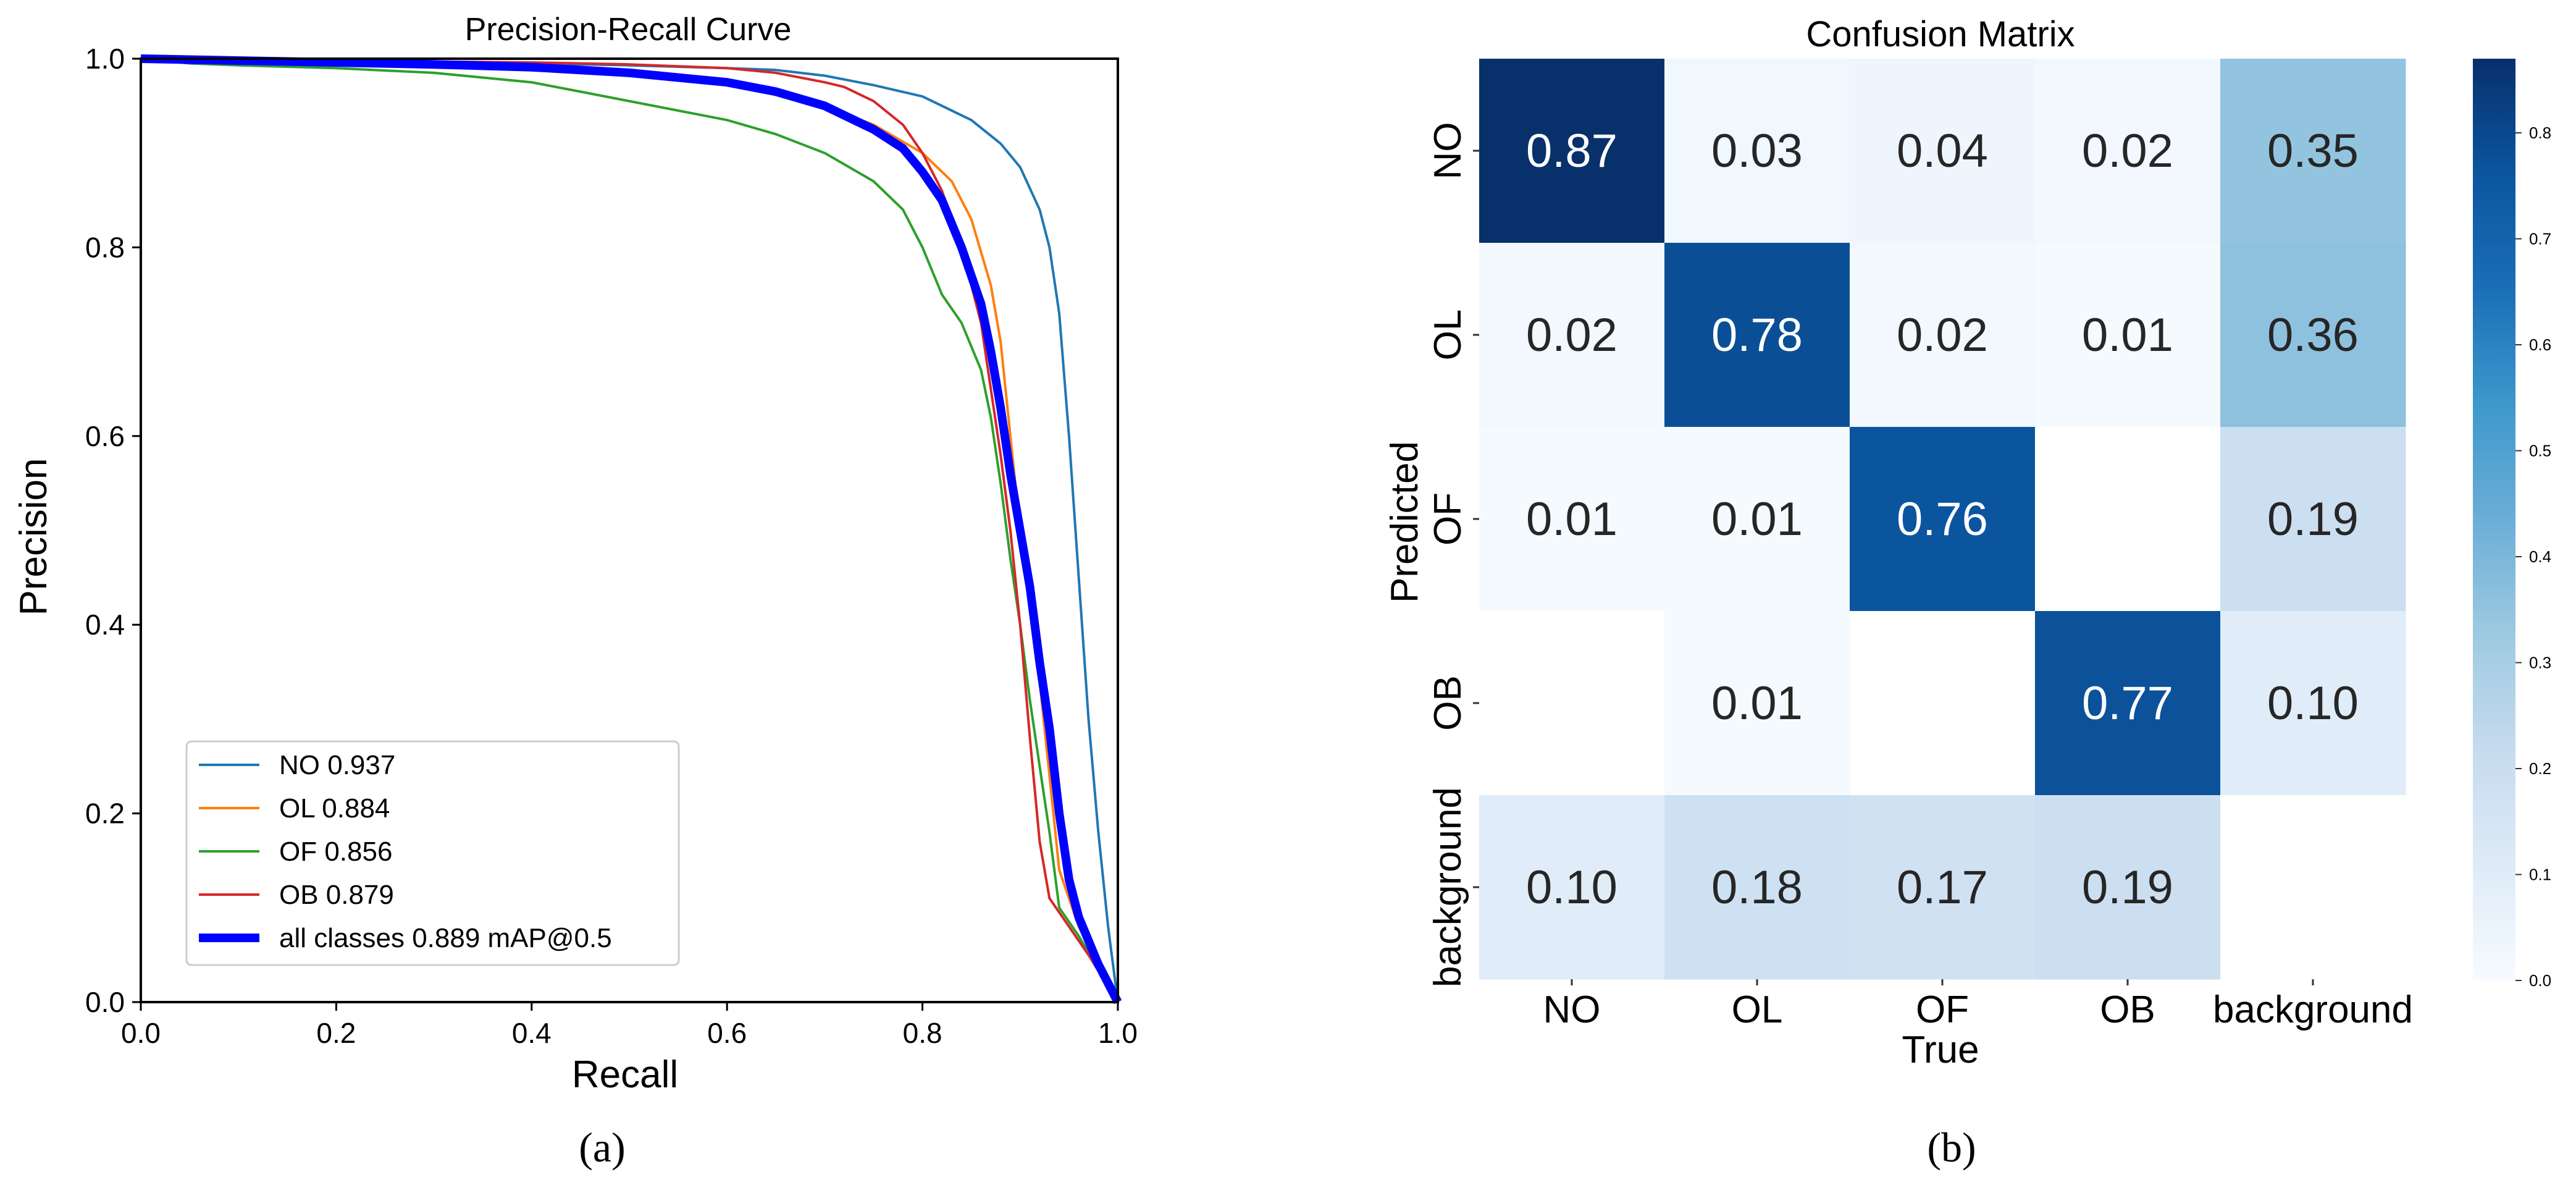 This screenshot has height=1193, width=2576. Describe the element at coordinates (1448, 335) in the screenshot. I see `cm-y-tick-label: OL` at that location.